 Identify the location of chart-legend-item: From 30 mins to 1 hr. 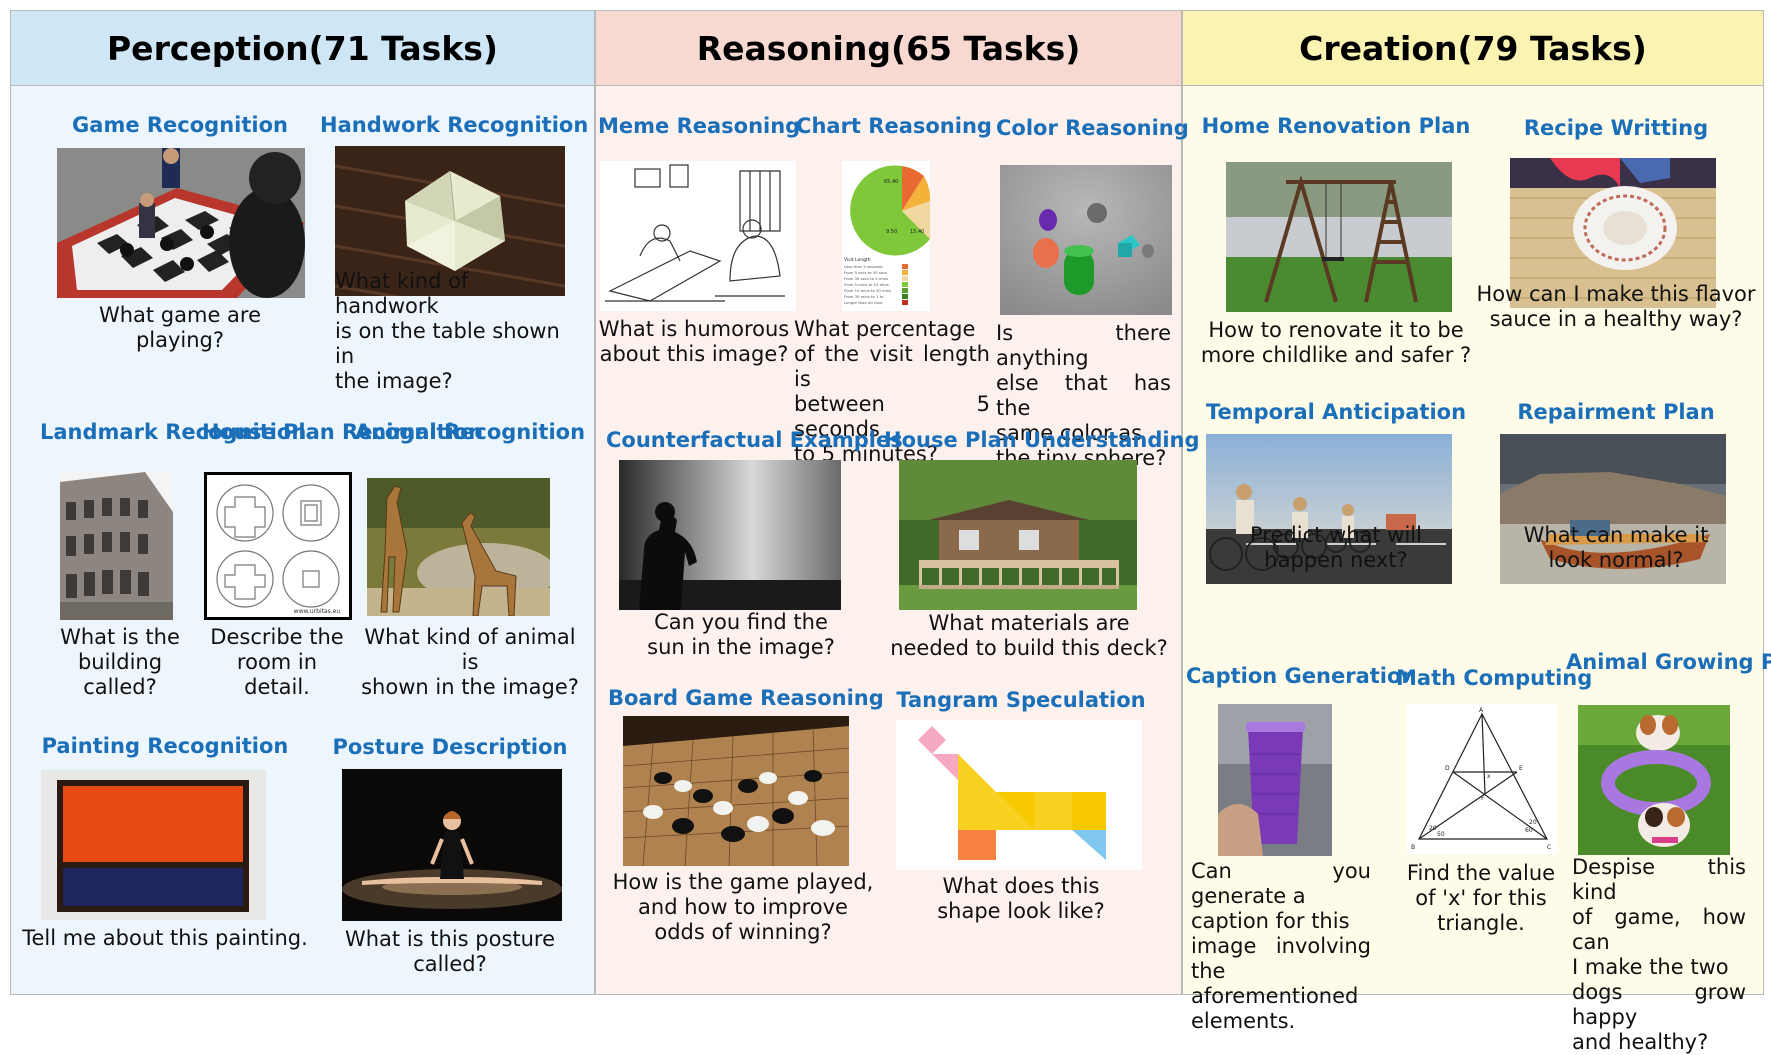
(864, 296).